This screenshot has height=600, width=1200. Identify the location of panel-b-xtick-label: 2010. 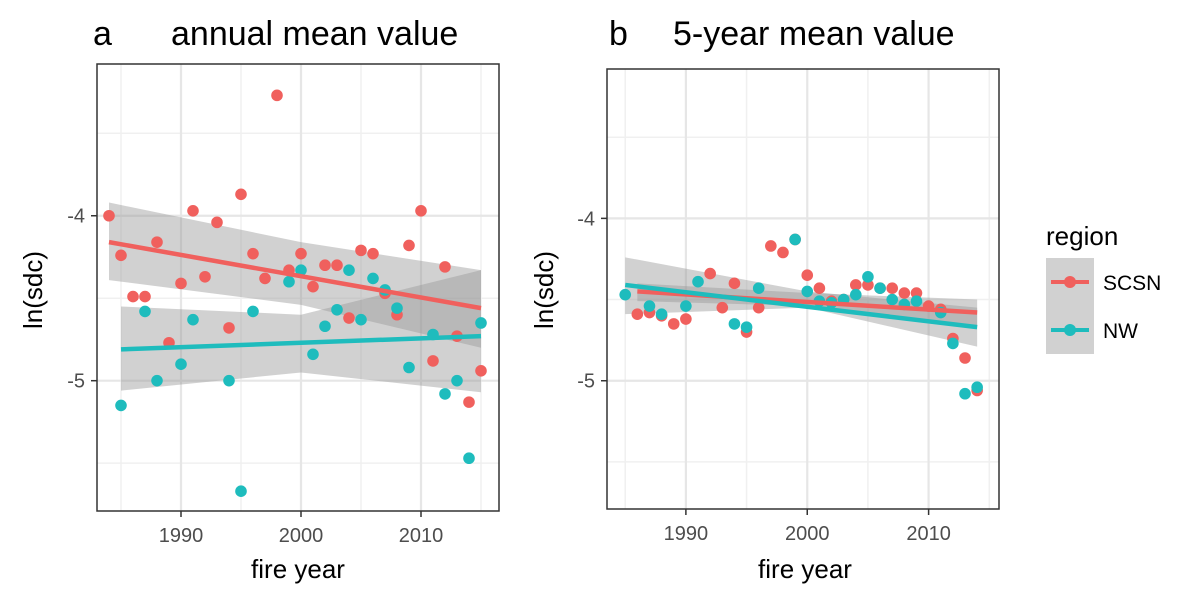
(928, 534).